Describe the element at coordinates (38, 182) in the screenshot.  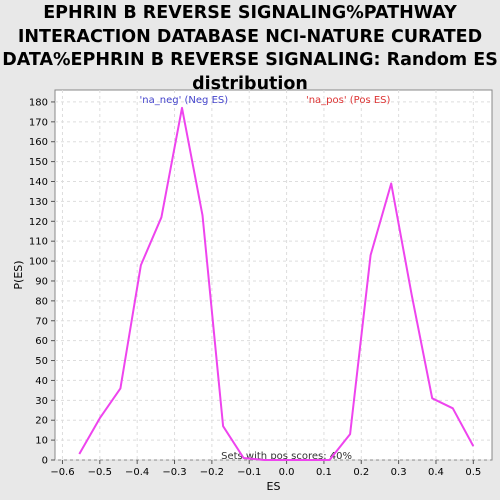
I see `y-tick-label: 140` at that location.